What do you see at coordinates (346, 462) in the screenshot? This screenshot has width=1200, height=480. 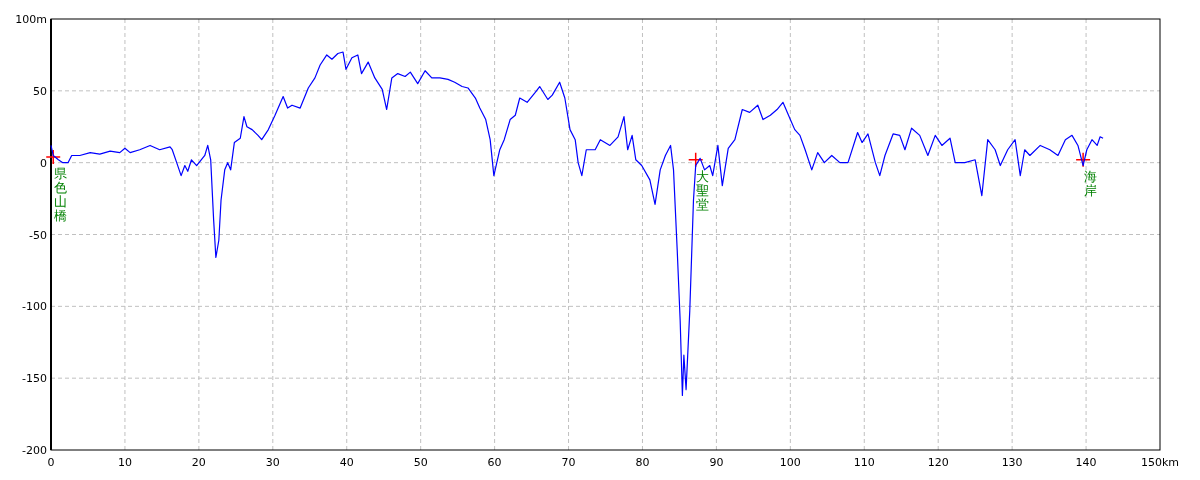 I see `x-tick-label: 40` at bounding box center [346, 462].